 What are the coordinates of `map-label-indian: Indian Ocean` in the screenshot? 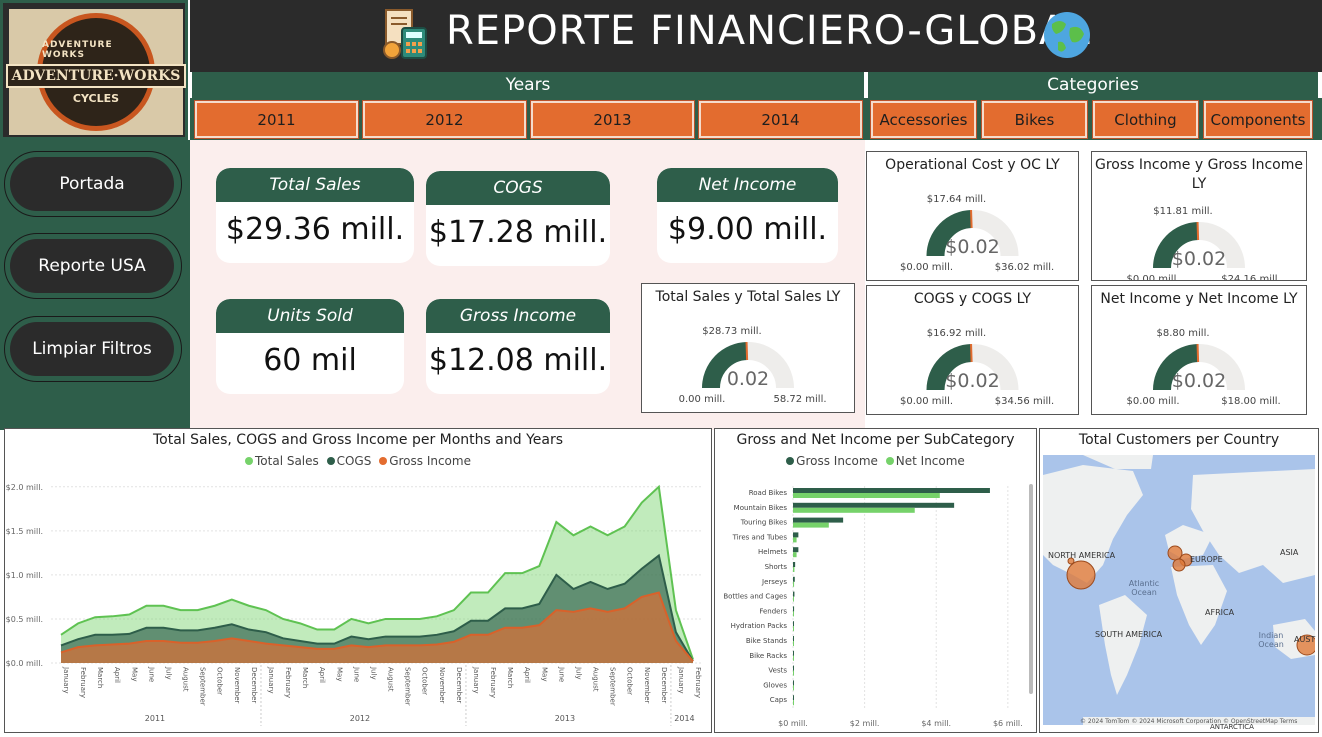 It's located at (1271, 640).